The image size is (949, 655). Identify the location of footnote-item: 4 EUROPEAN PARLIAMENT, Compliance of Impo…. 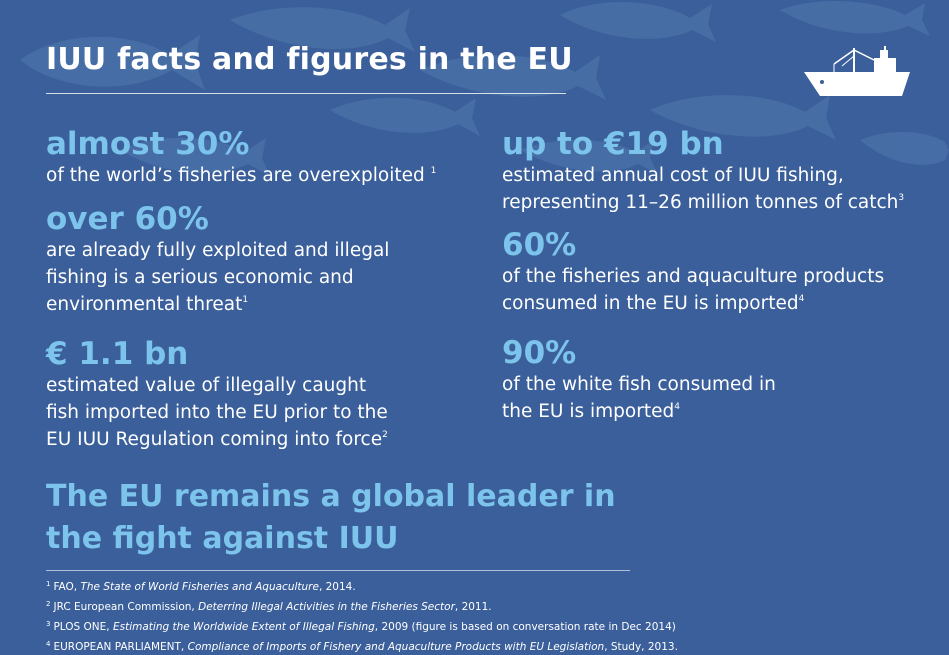
(486, 645).